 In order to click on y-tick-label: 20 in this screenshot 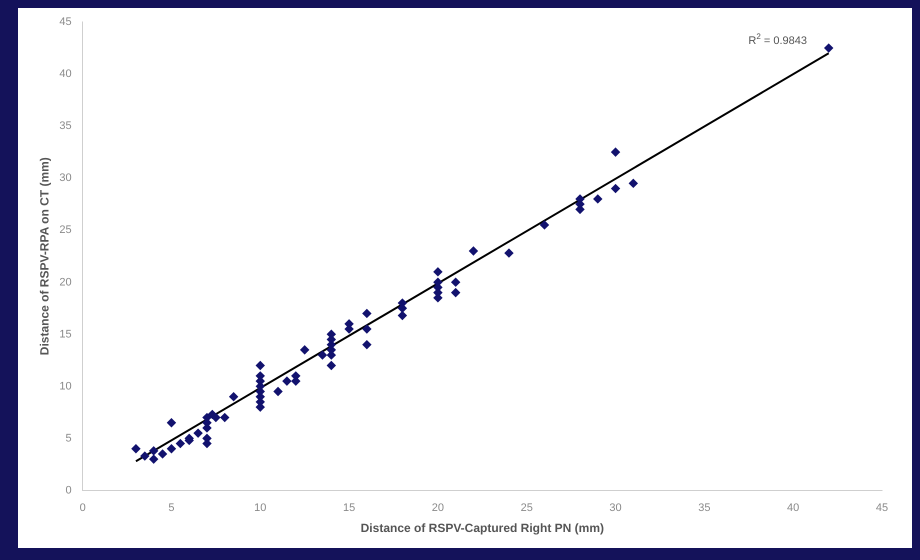, I will do `click(65, 282)`.